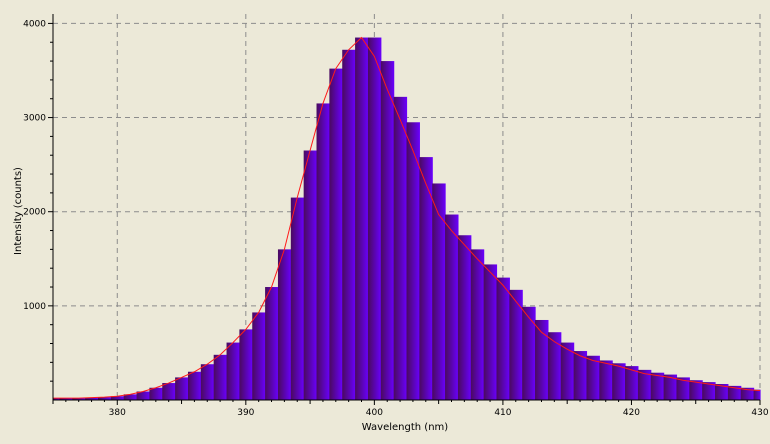 Image resolution: width=770 pixels, height=444 pixels. Describe the element at coordinates (34, 119) in the screenshot. I see `y-tick-label: 3000` at that location.